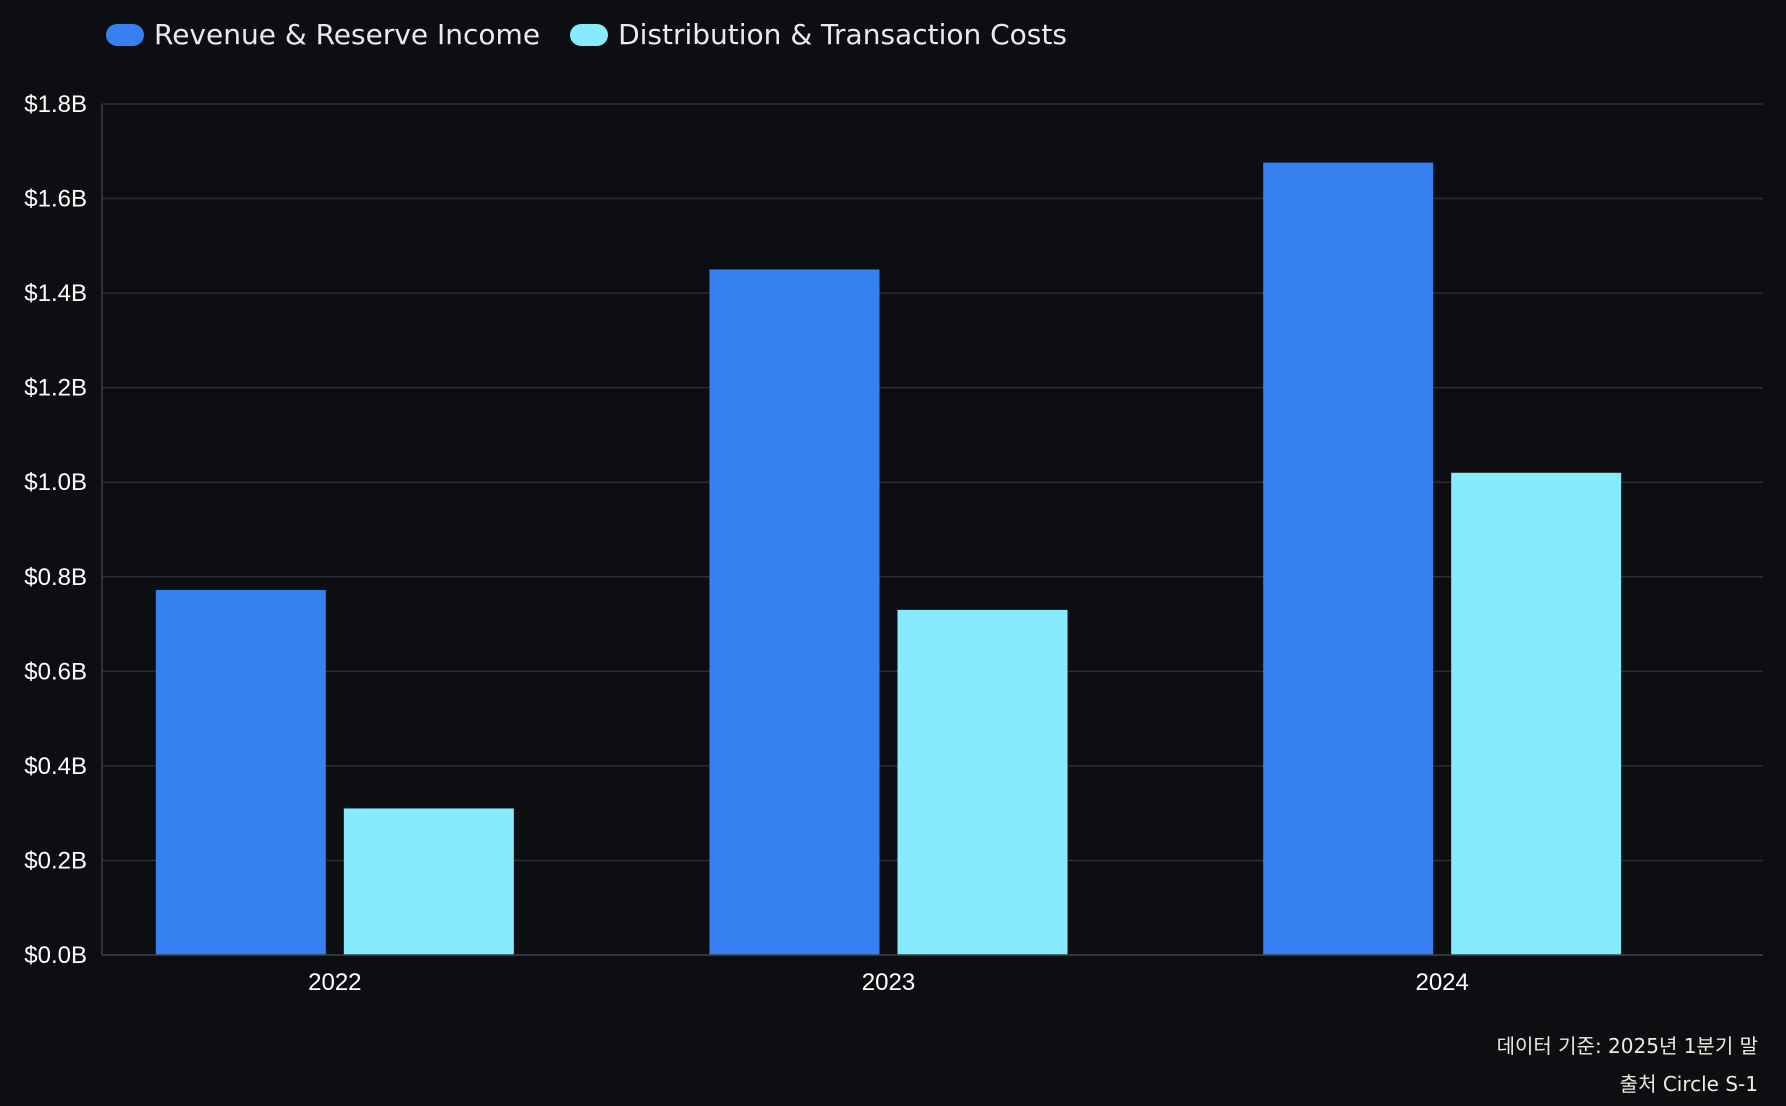  What do you see at coordinates (589, 34) in the screenshot?
I see `legend-swatch-costs` at bounding box center [589, 34].